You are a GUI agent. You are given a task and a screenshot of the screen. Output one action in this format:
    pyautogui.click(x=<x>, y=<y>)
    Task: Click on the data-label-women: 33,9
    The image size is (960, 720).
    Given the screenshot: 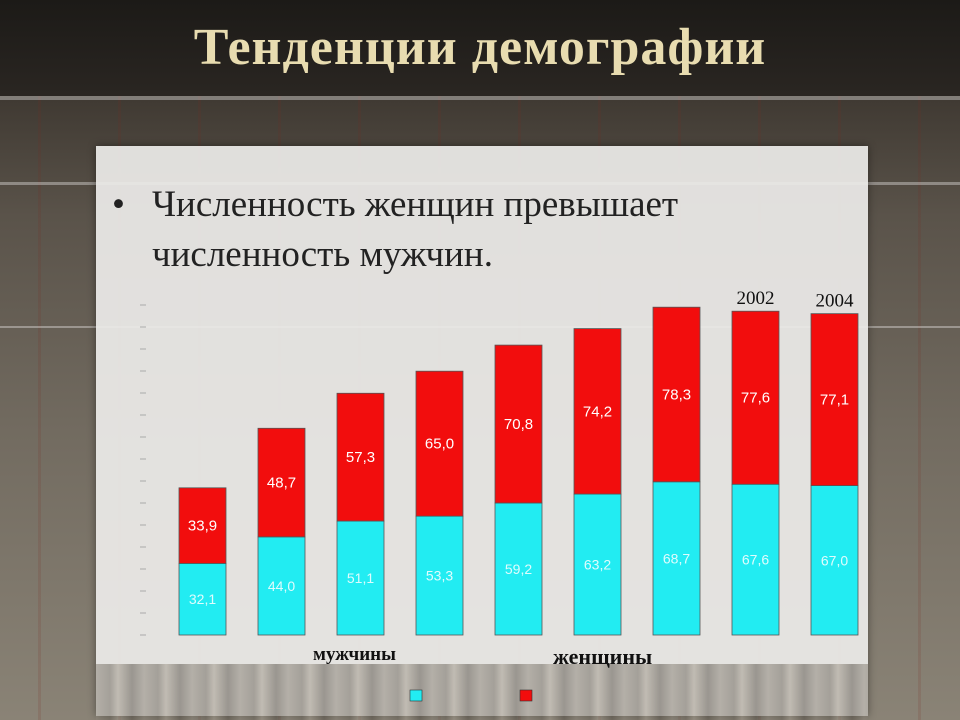 What is the action you would take?
    pyautogui.click(x=202, y=526)
    